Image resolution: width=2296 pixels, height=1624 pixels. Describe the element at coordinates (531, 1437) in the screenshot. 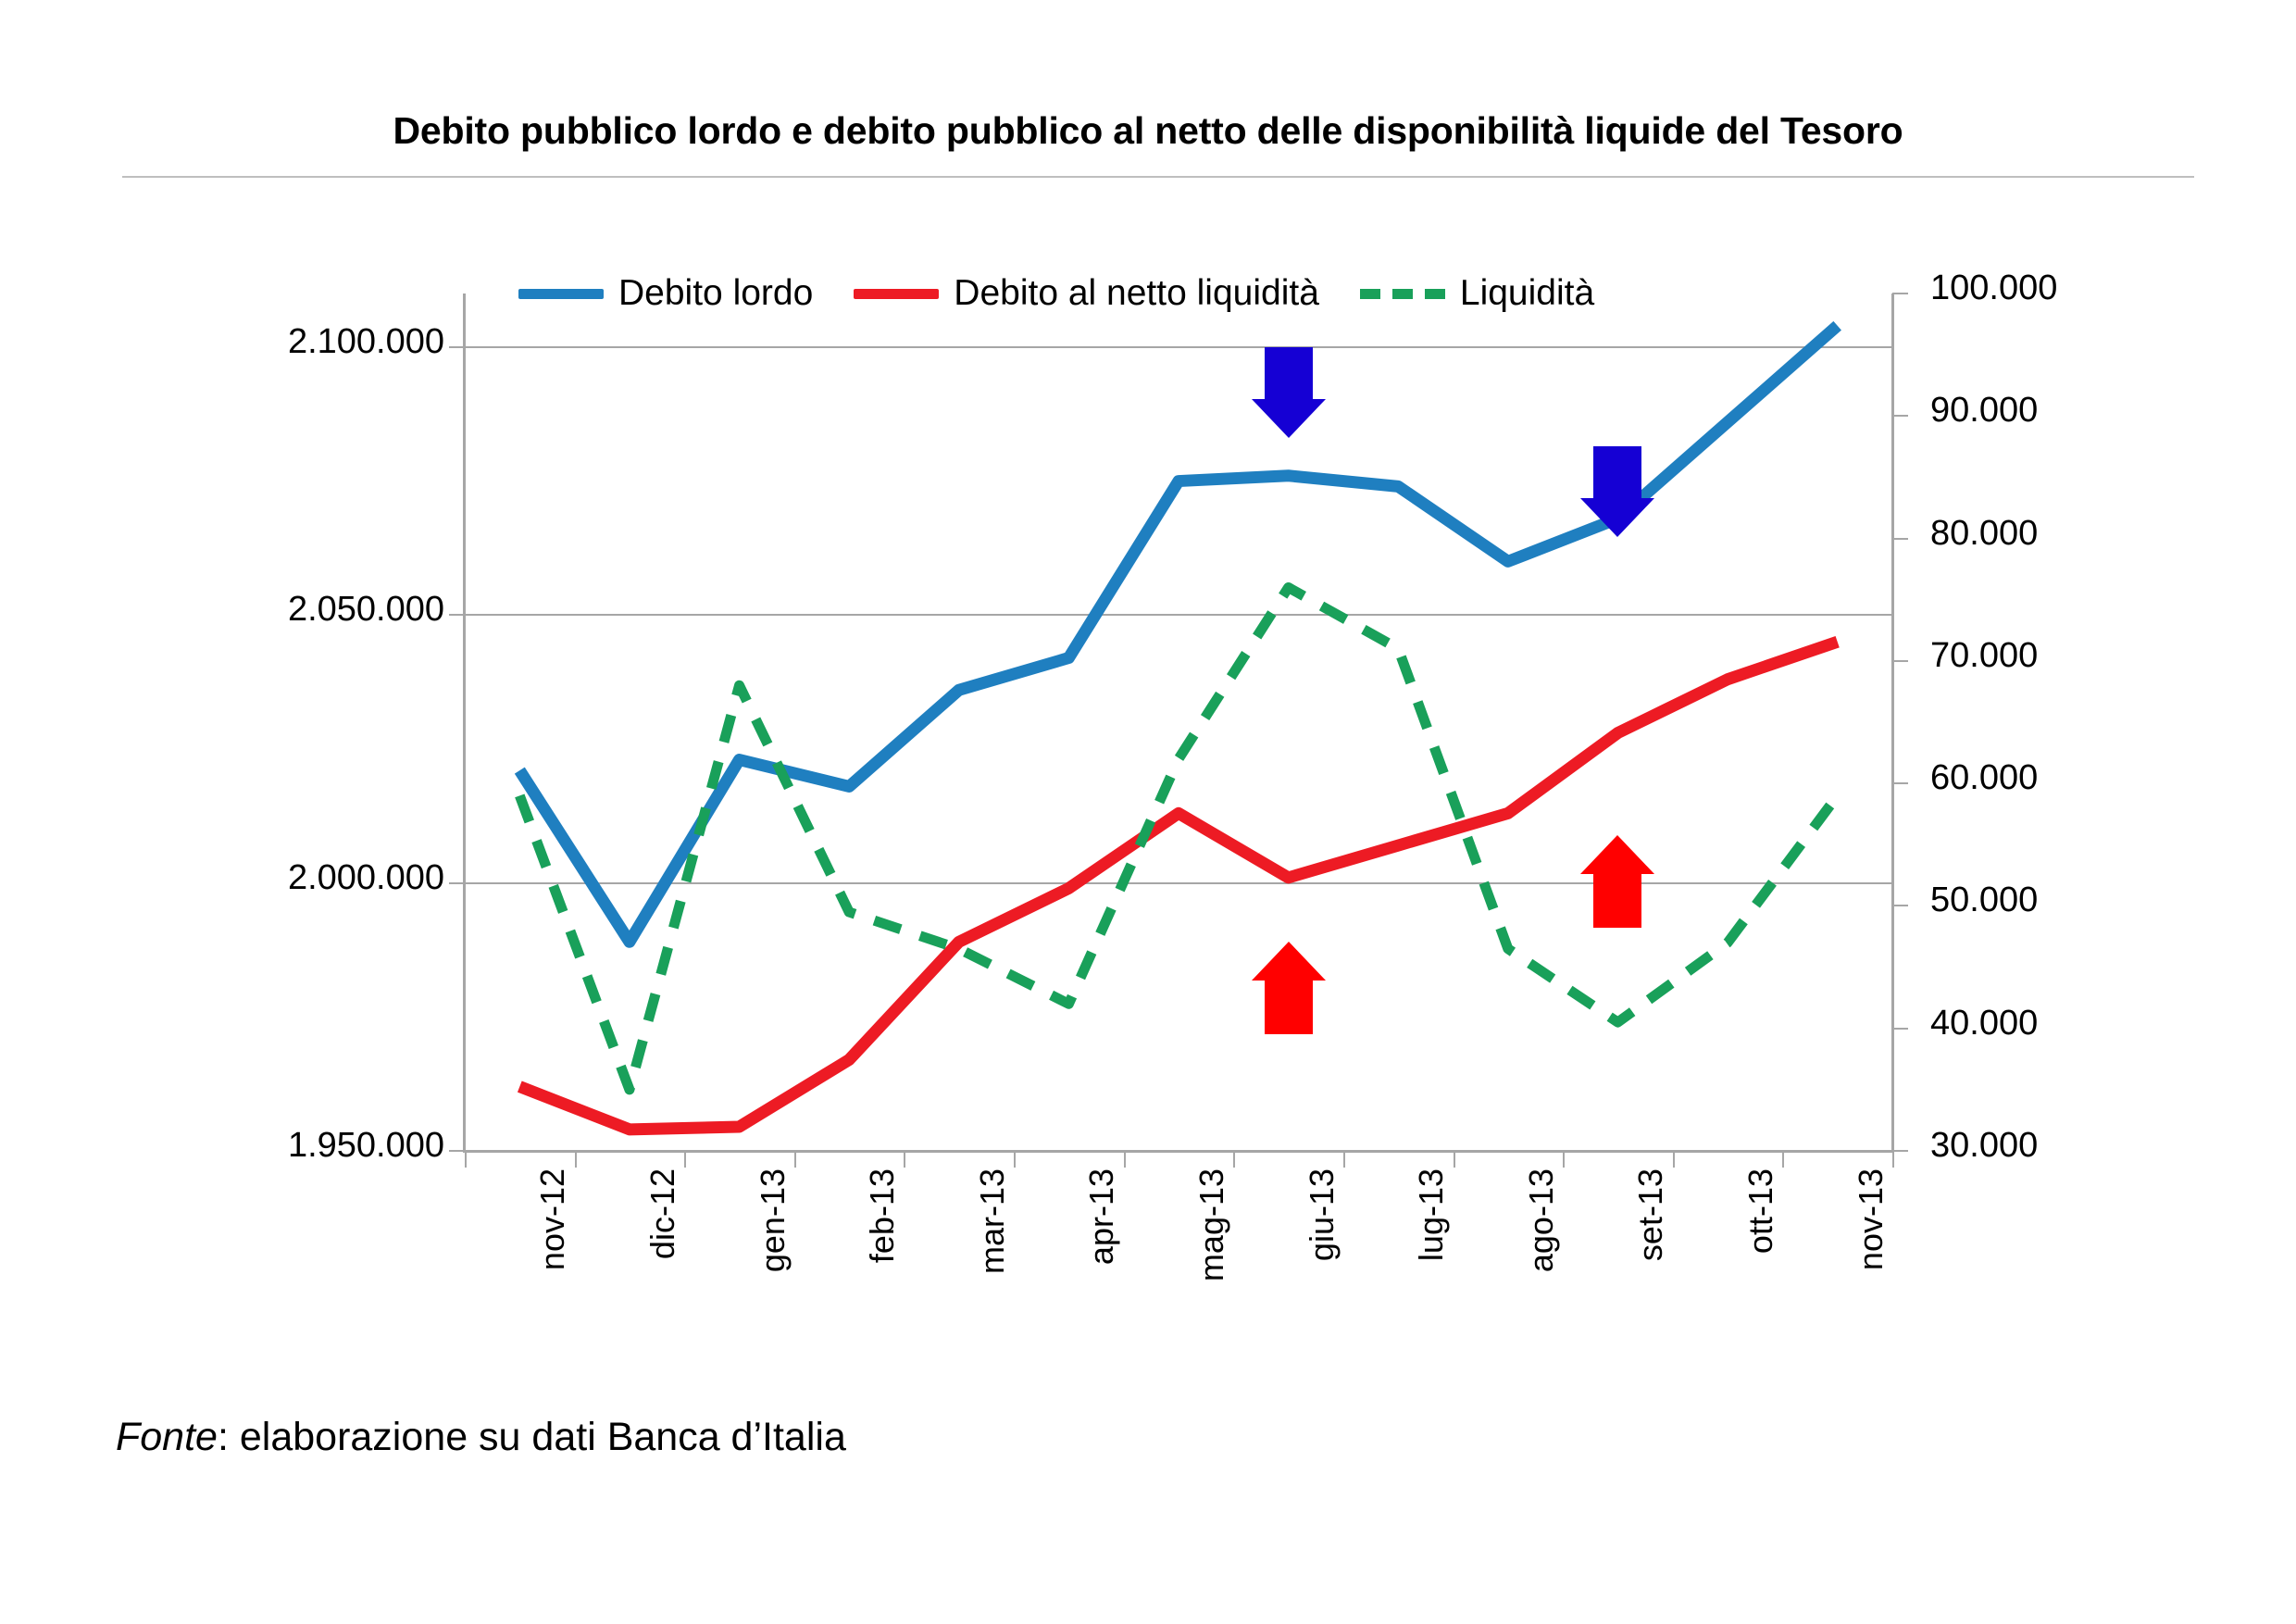

I see `source-text: : elaborazione su dati Banca d’Italia` at that location.